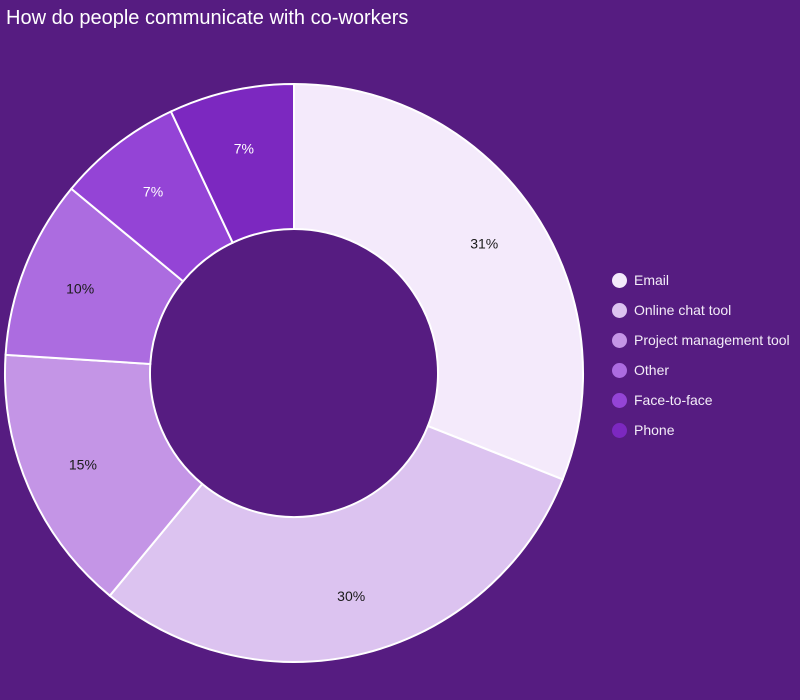  What do you see at coordinates (652, 280) in the screenshot?
I see `legend-label: Email` at bounding box center [652, 280].